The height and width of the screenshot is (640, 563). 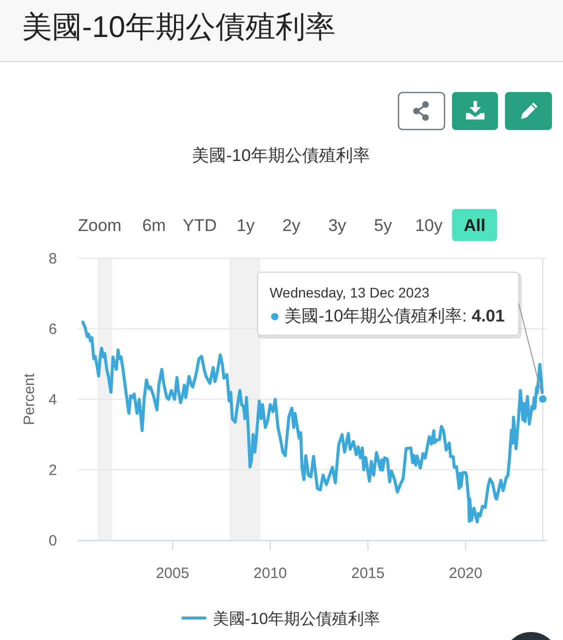 What do you see at coordinates (383, 225) in the screenshot?
I see `range-button-label: 5y` at bounding box center [383, 225].